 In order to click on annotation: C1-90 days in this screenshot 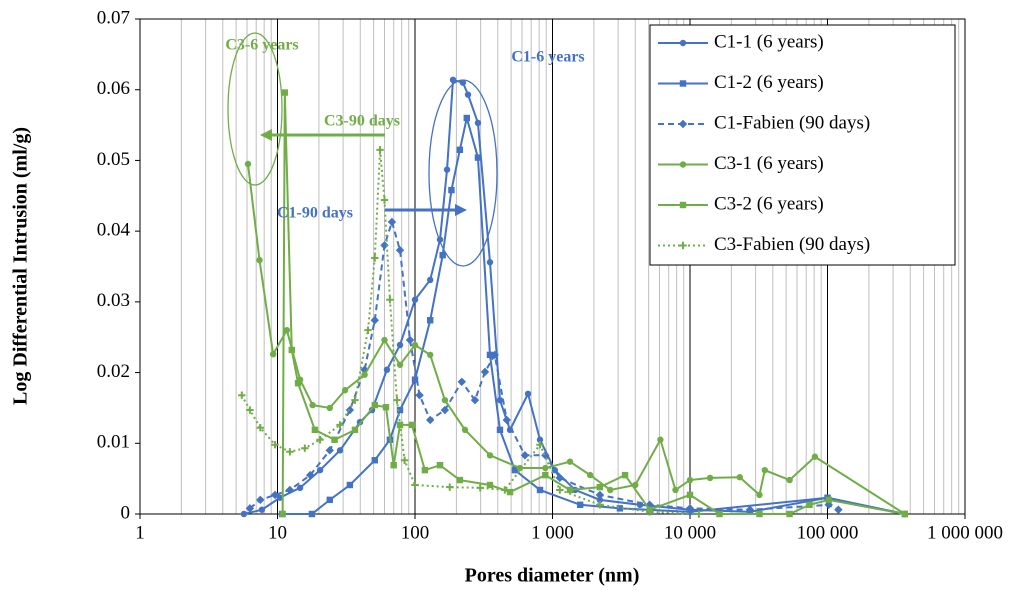, I will do `click(315, 213)`.